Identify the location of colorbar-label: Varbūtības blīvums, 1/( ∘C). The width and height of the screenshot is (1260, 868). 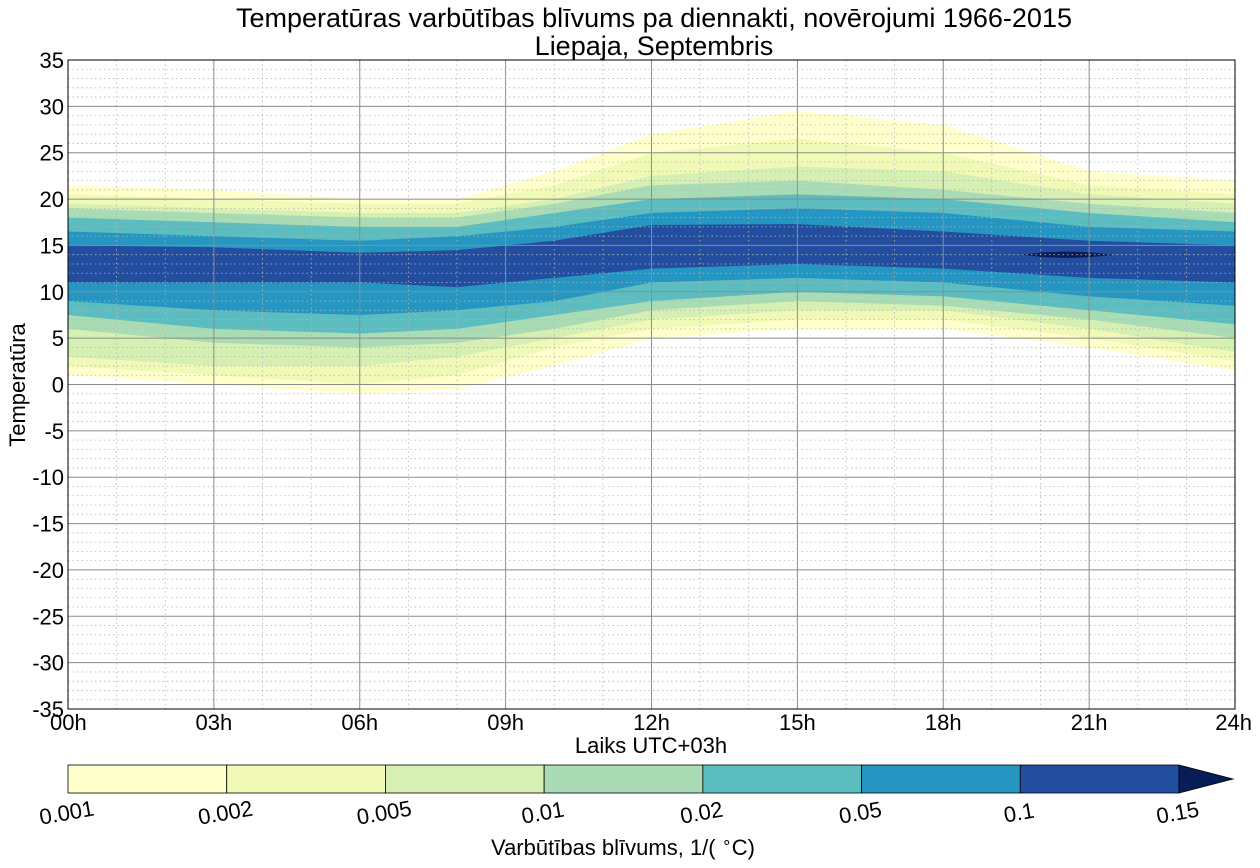
(623, 847).